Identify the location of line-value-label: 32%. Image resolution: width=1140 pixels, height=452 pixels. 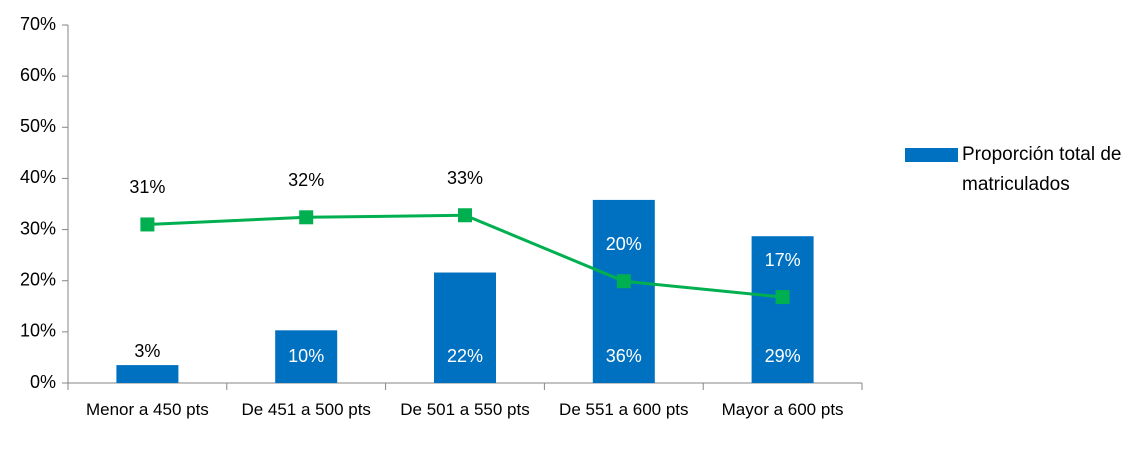
(306, 180).